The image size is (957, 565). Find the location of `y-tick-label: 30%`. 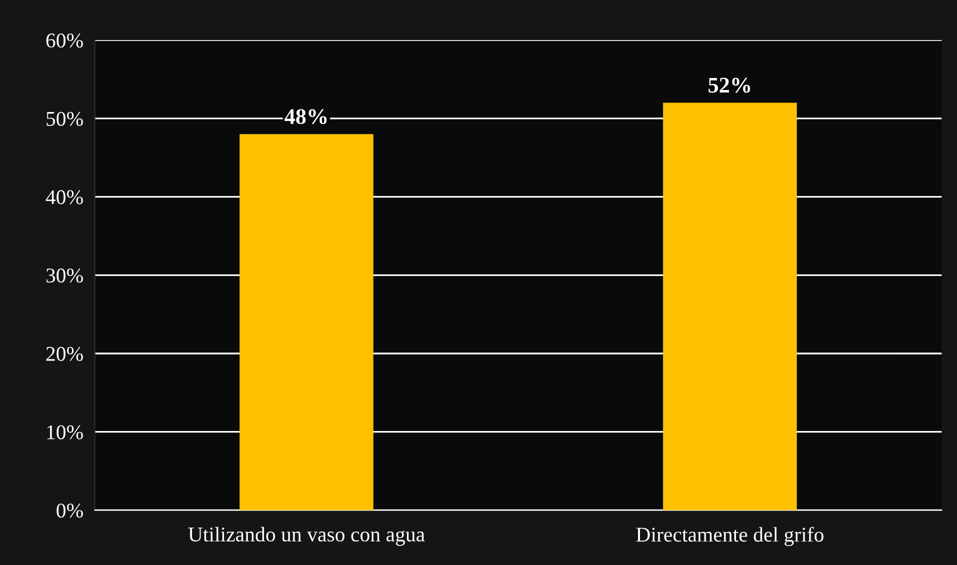

y-tick-label: 30% is located at coordinates (64, 275).